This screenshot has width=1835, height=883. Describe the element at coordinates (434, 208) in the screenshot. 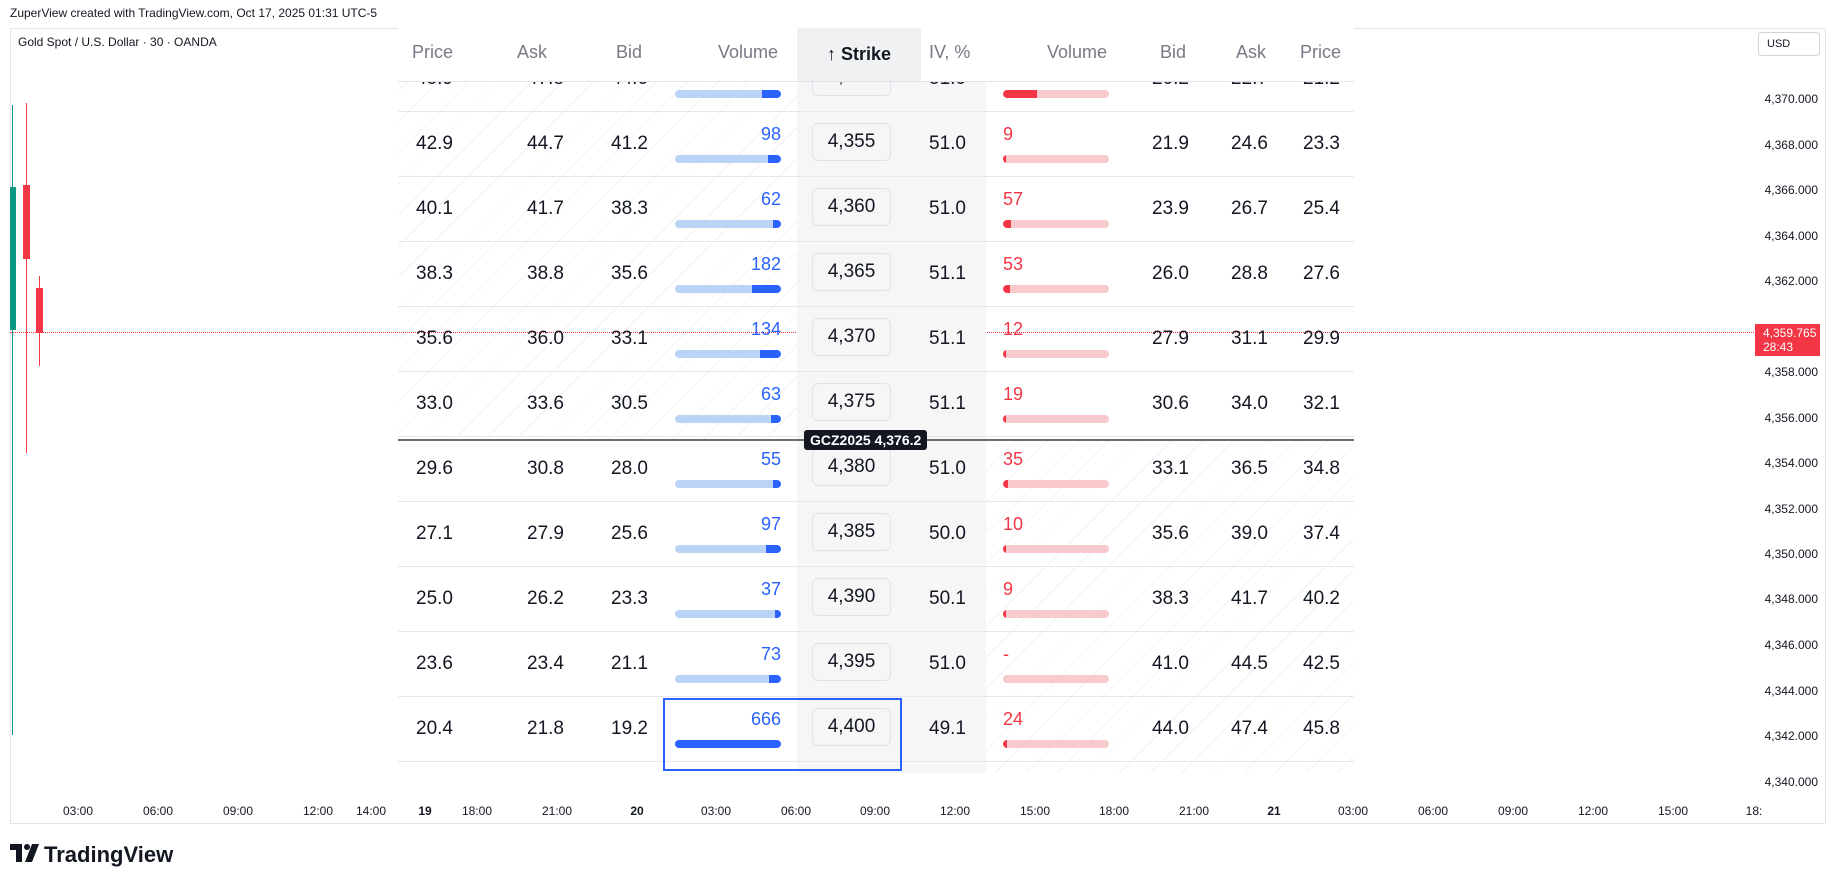

I see `call-price-cell: 40.1` at that location.